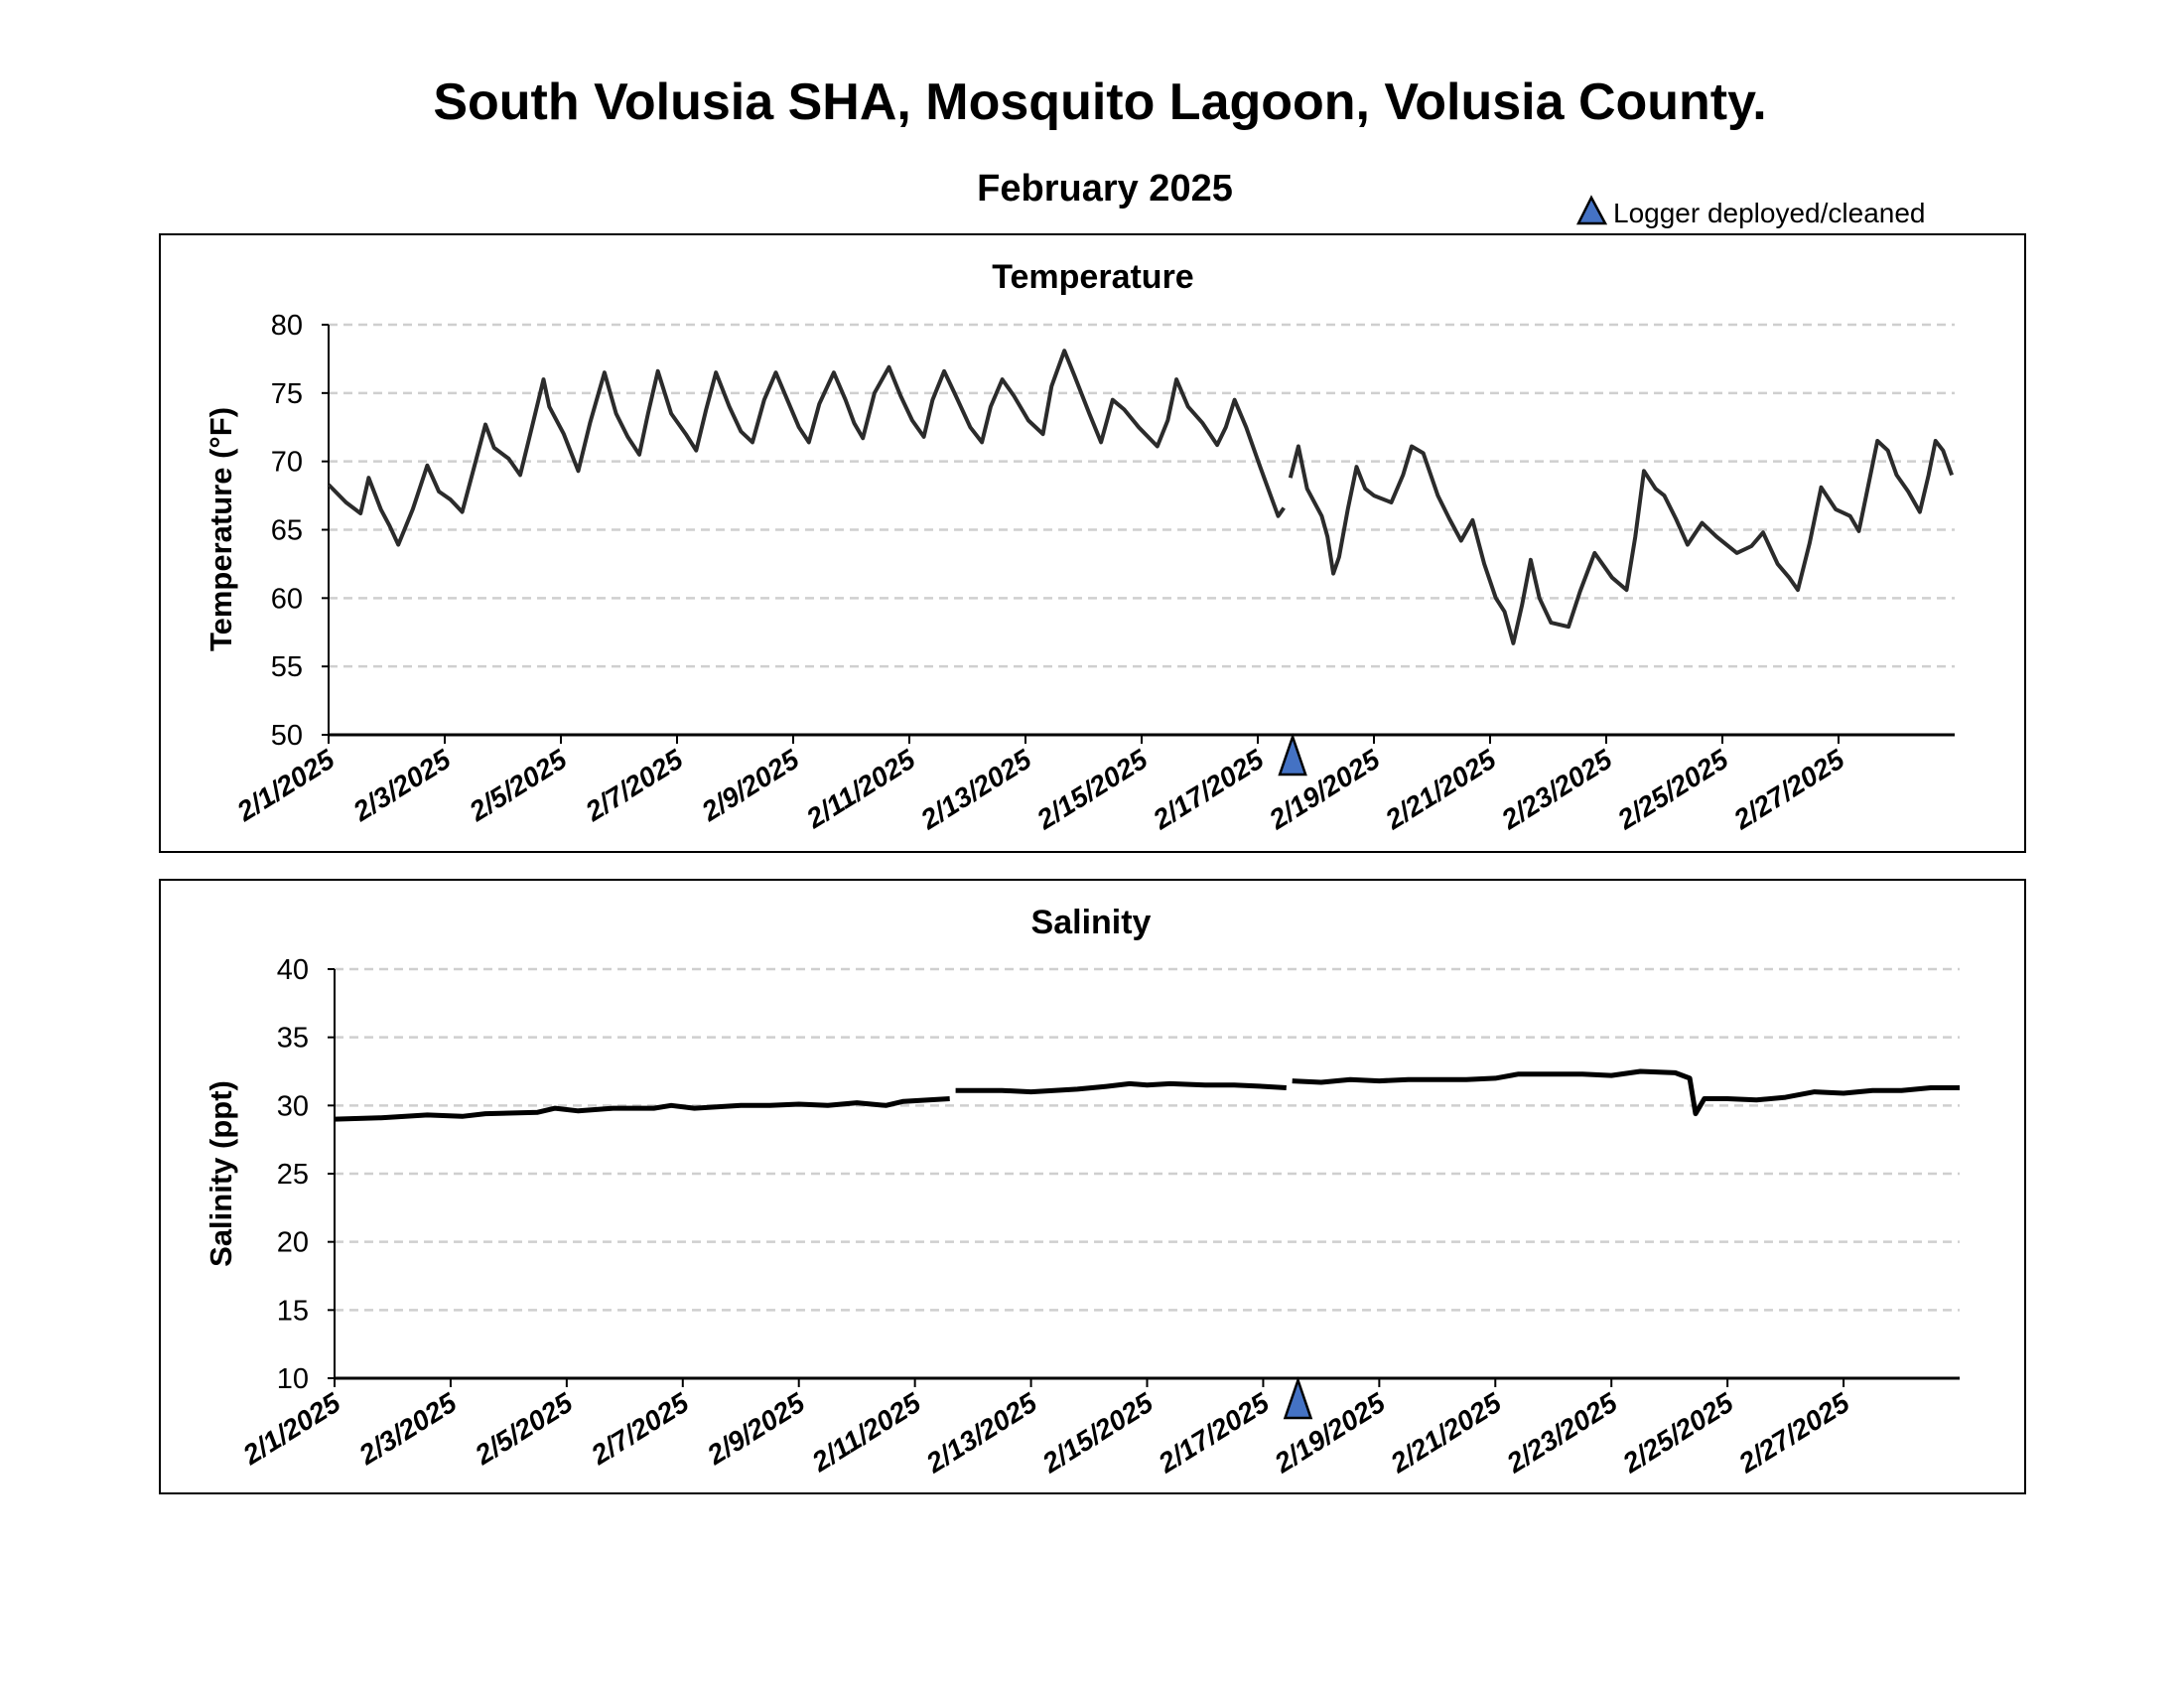 The height and width of the screenshot is (1693, 2184). What do you see at coordinates (1769, 213) in the screenshot?
I see `legend-label: Logger deployed/cleaned` at bounding box center [1769, 213].